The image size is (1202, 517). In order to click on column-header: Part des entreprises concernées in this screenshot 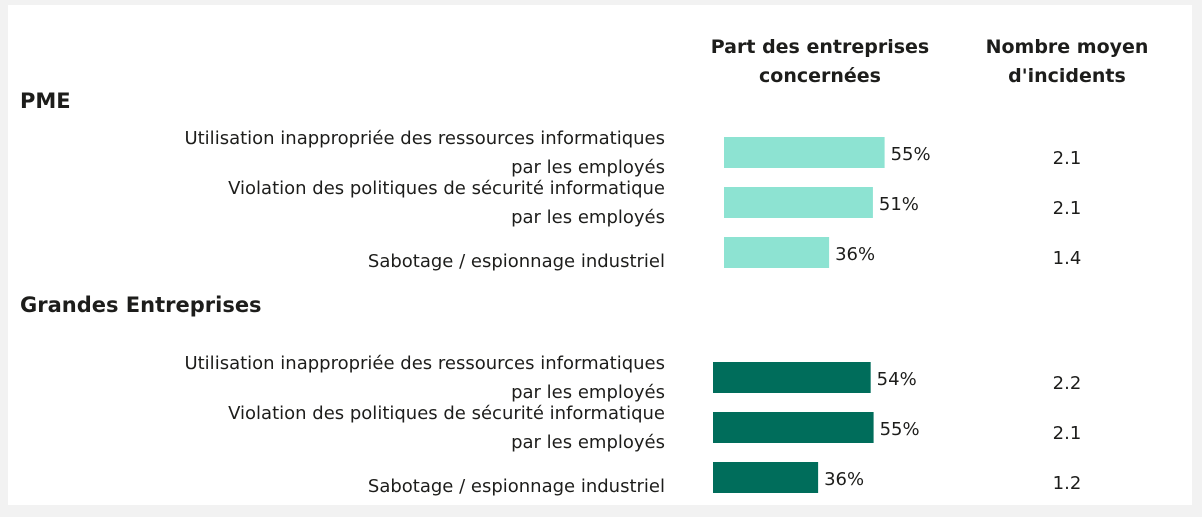, I will do `click(820, 61)`.